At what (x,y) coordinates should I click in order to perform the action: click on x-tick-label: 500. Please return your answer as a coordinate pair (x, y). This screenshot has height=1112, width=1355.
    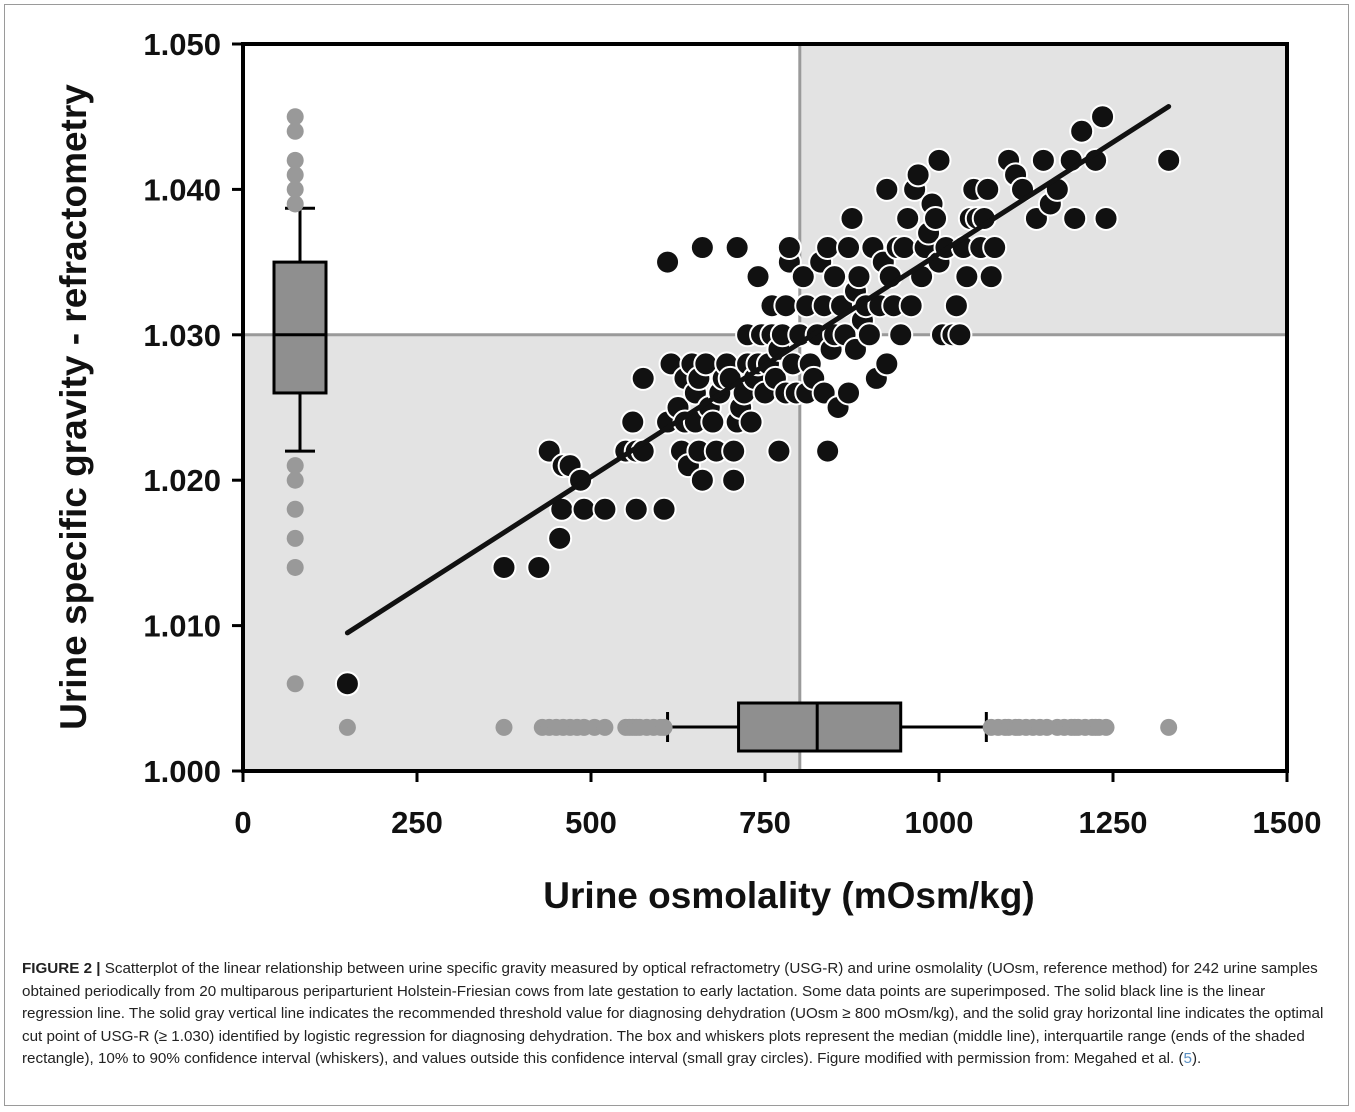
    Looking at the image, I should click on (591, 822).